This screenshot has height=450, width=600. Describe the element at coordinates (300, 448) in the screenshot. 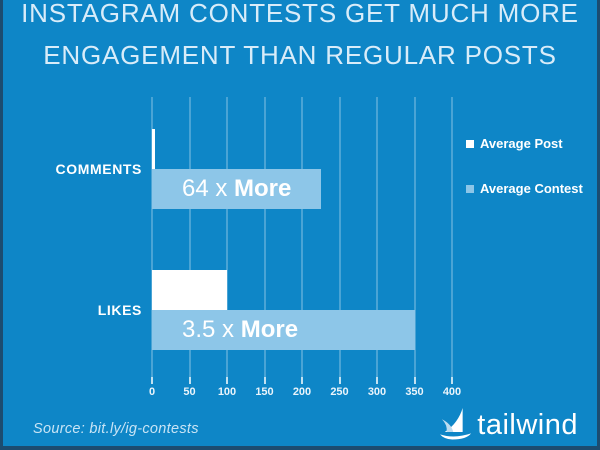

I see `frame-border-bottom` at that location.